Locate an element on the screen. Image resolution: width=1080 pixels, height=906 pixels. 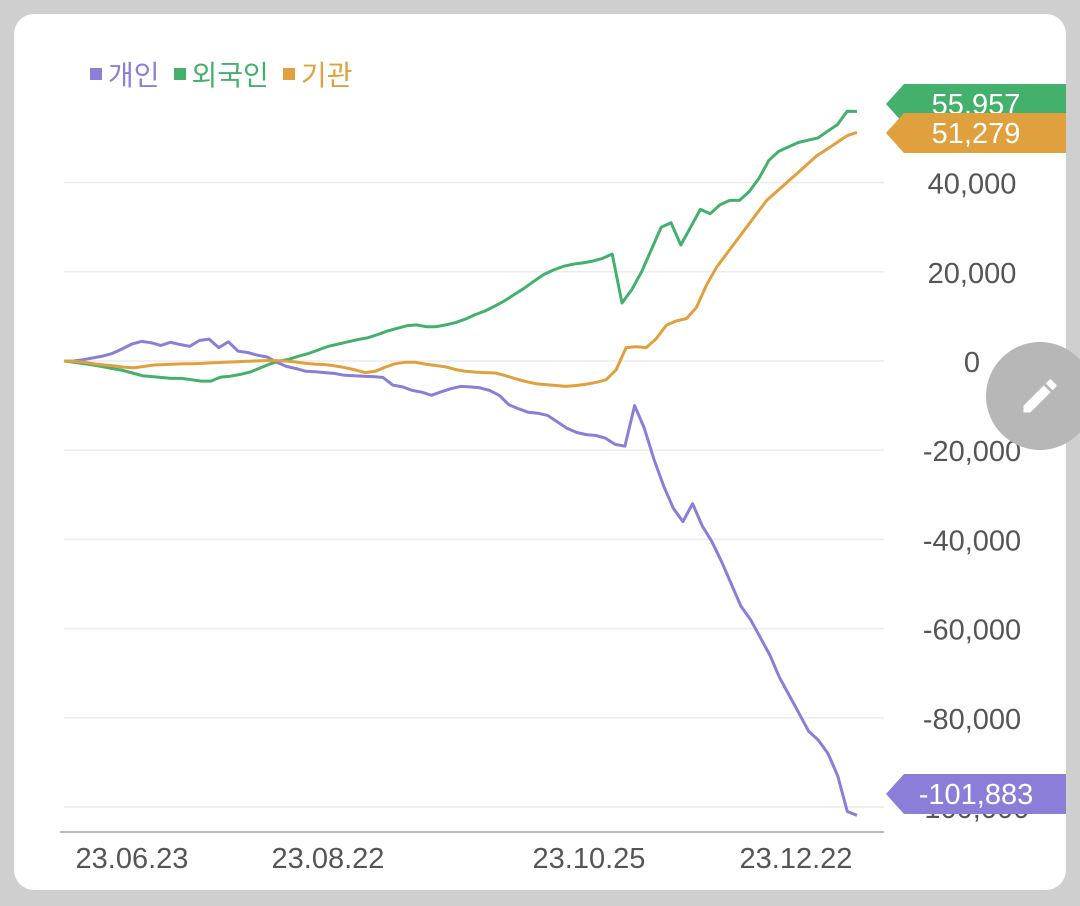
end-tag-individual: -101,883 is located at coordinates (976, 794).